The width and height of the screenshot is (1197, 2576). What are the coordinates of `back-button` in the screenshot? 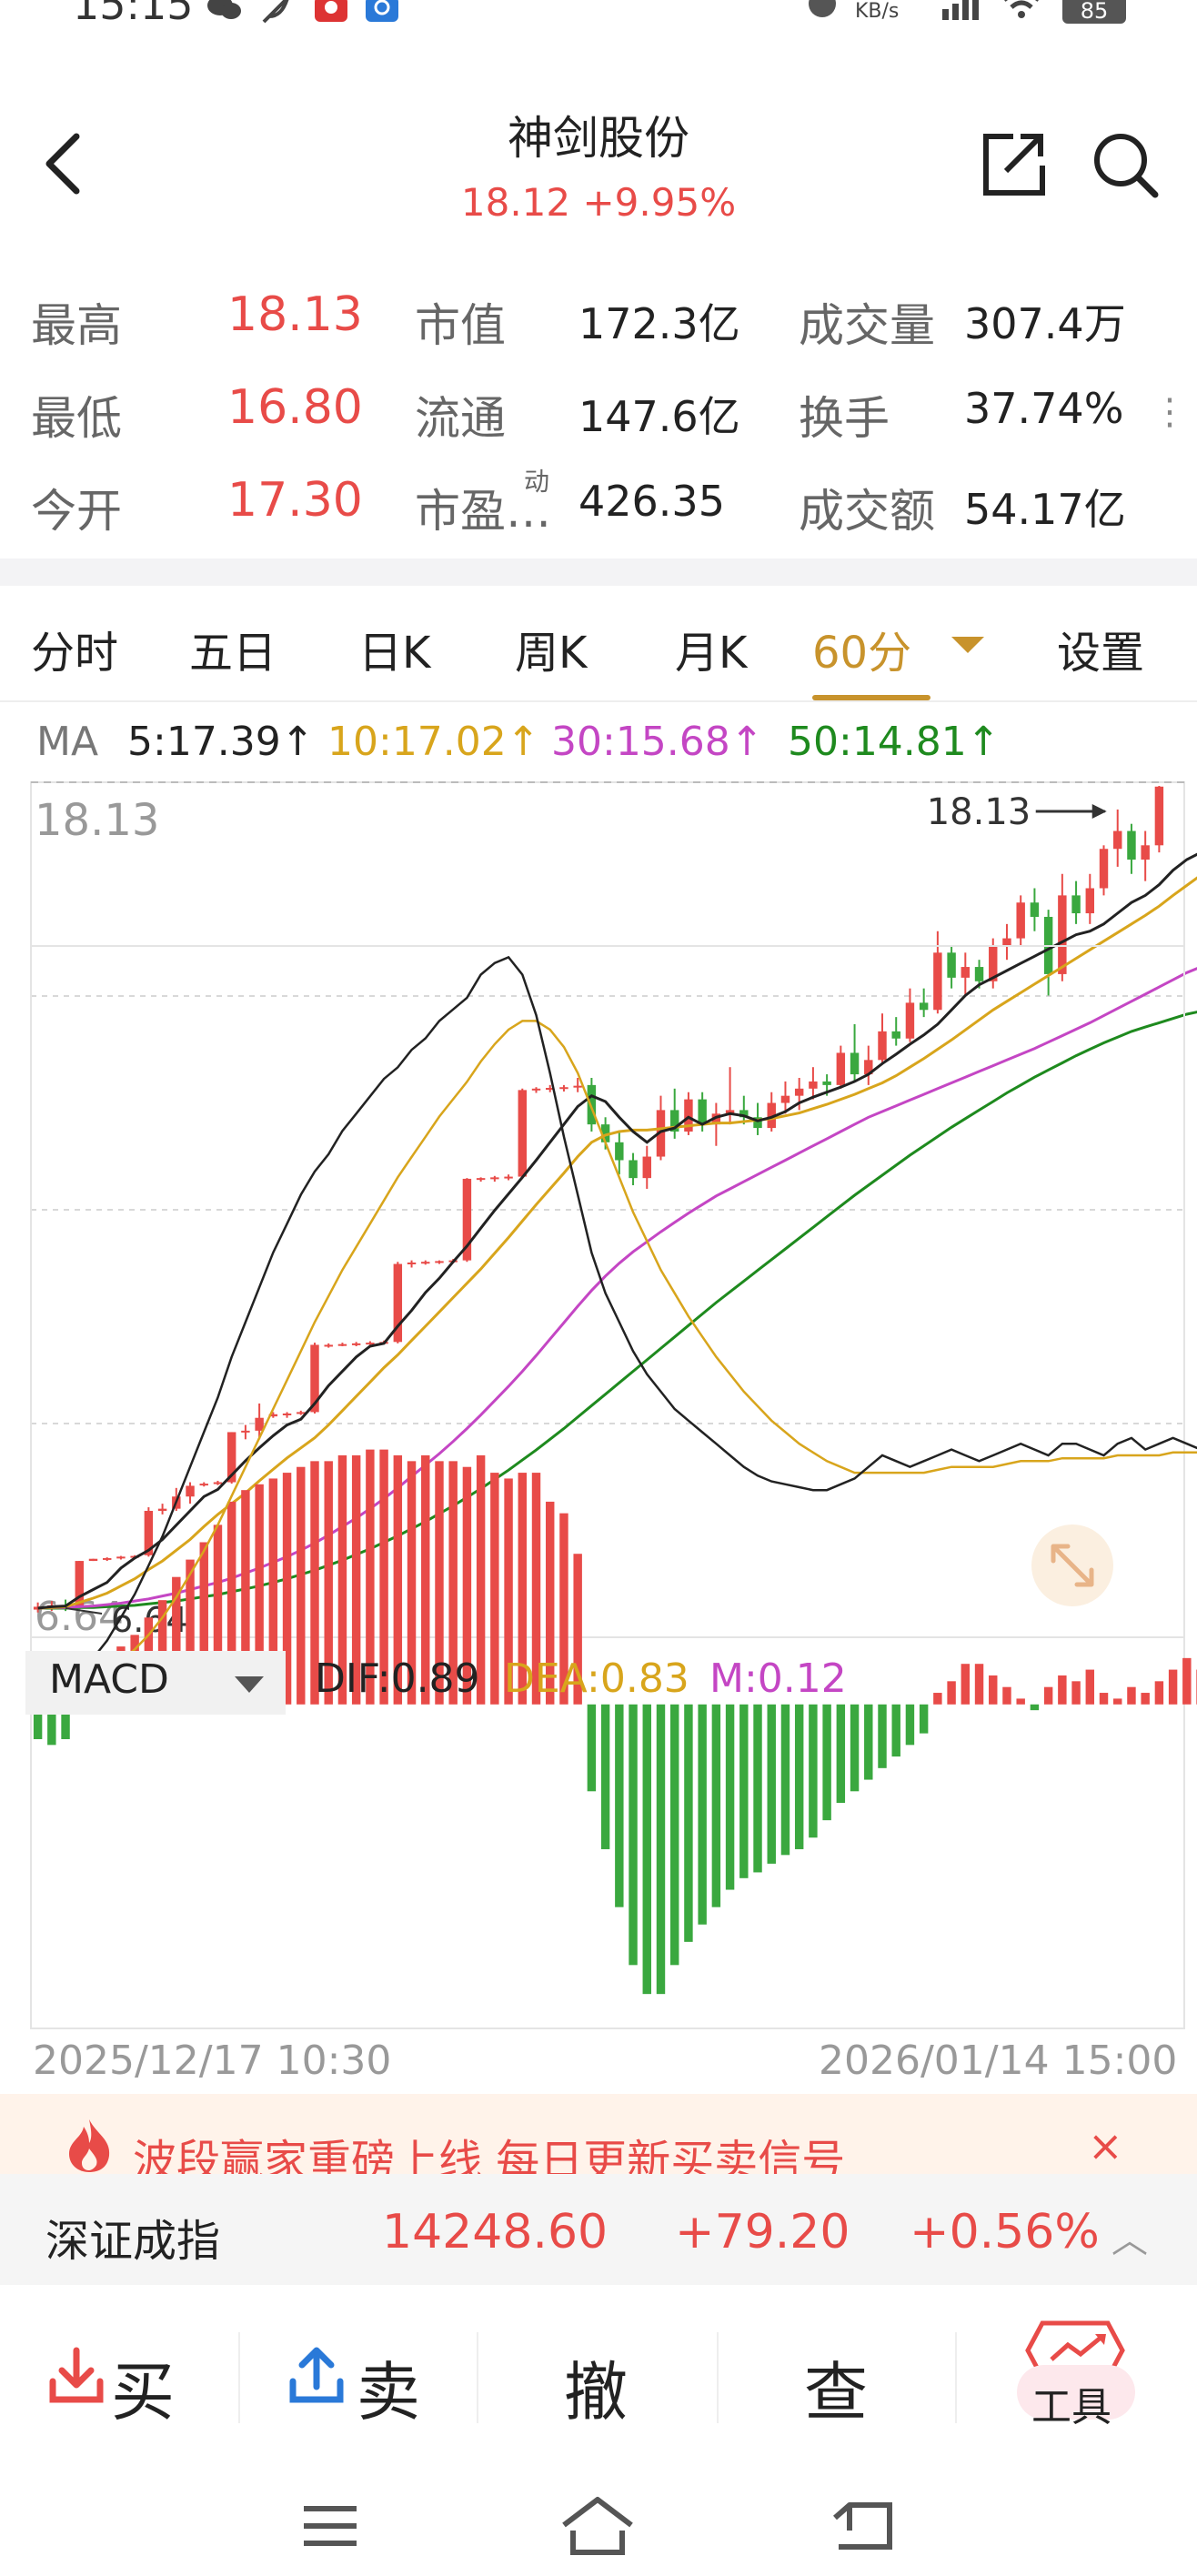 It's located at (63, 163).